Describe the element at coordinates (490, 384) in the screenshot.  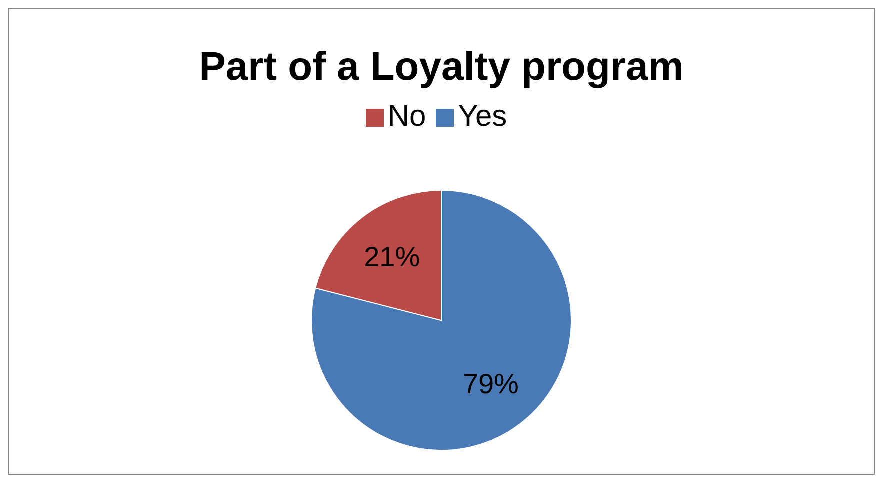
I see `data-label: 79%` at that location.